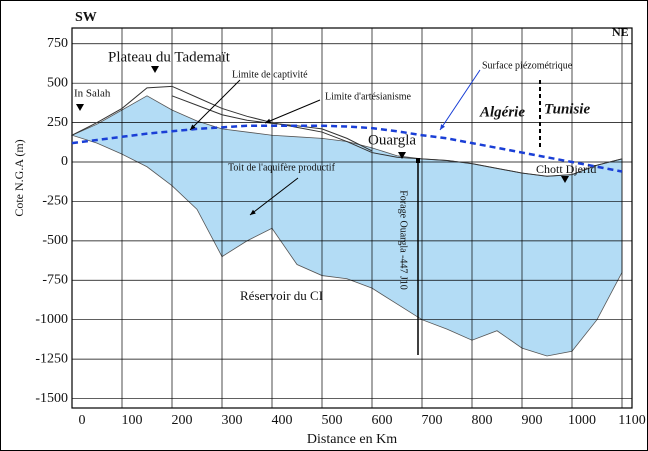 This screenshot has height=451, width=648. Describe the element at coordinates (527, 65) in the screenshot. I see `annotation: Surface piézométrique` at that location.